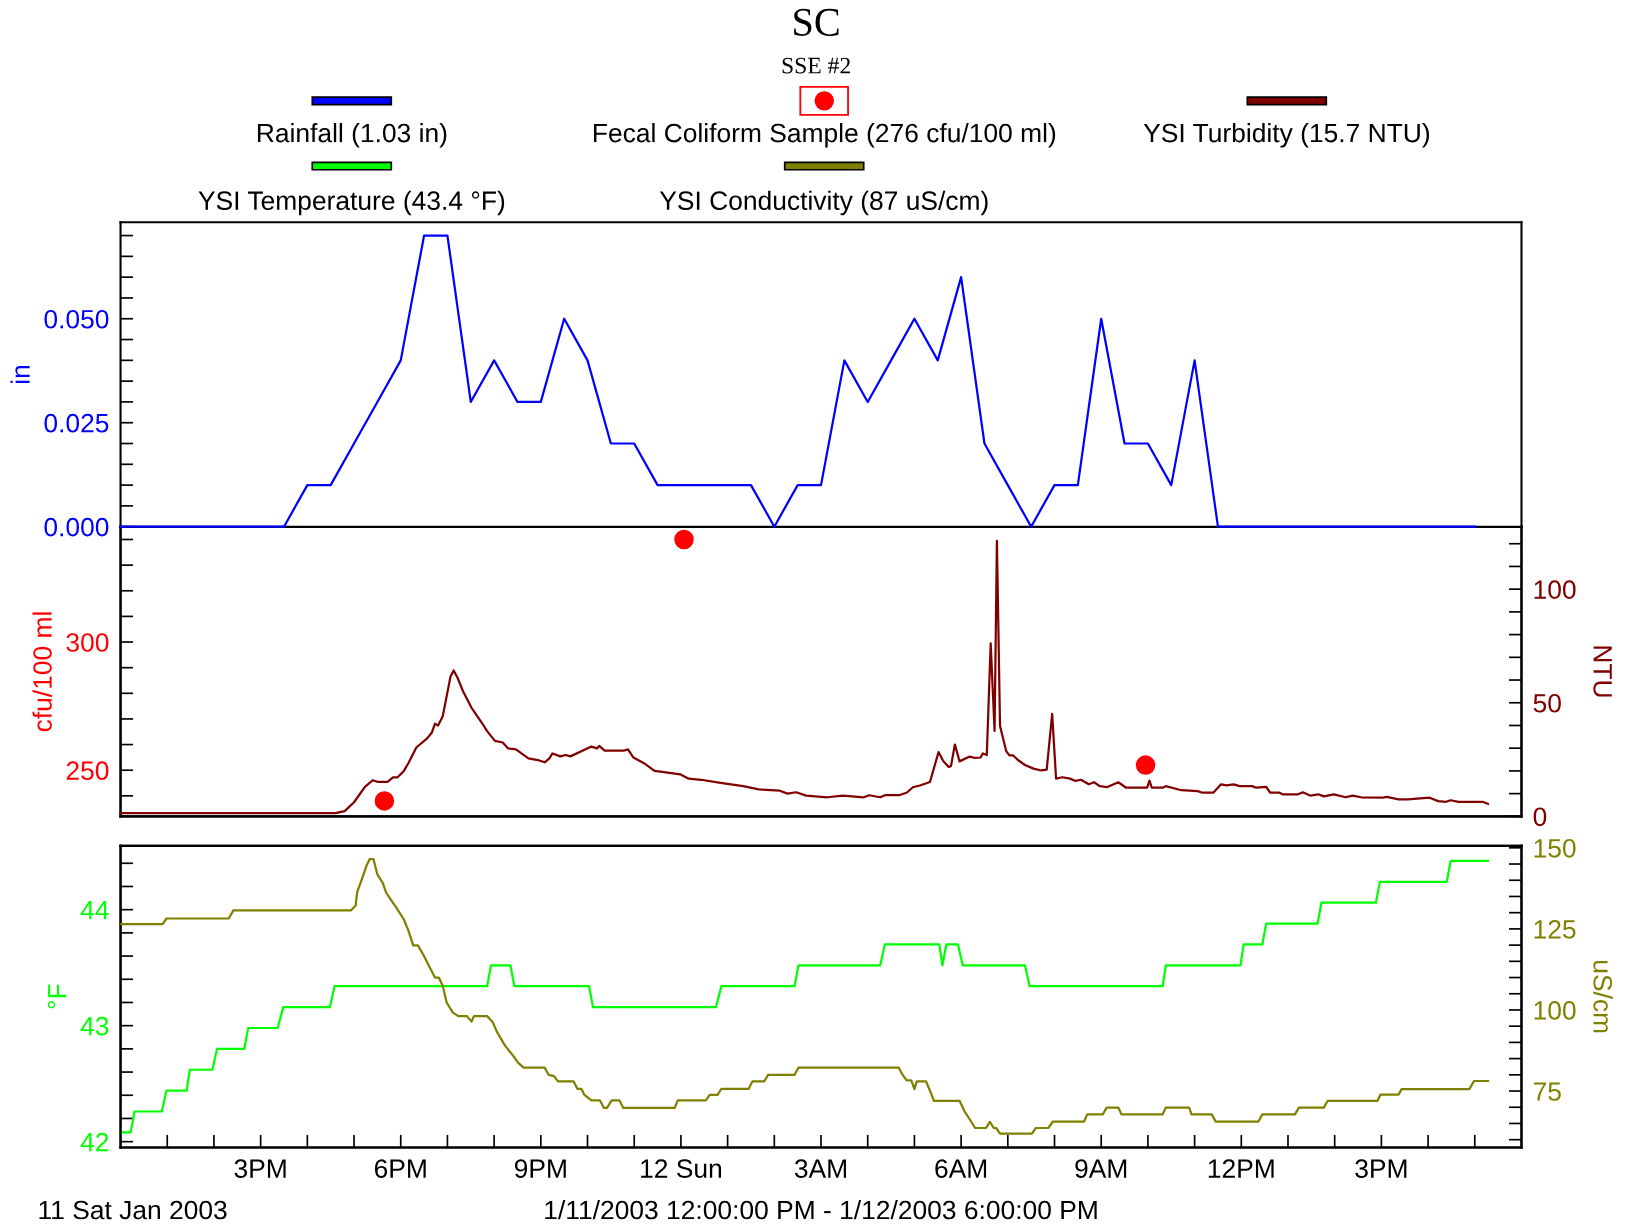 The image size is (1629, 1230). What do you see at coordinates (823, 203) in the screenshot?
I see `legend-label: YSI Conductivity (87 uS/cm)` at bounding box center [823, 203].